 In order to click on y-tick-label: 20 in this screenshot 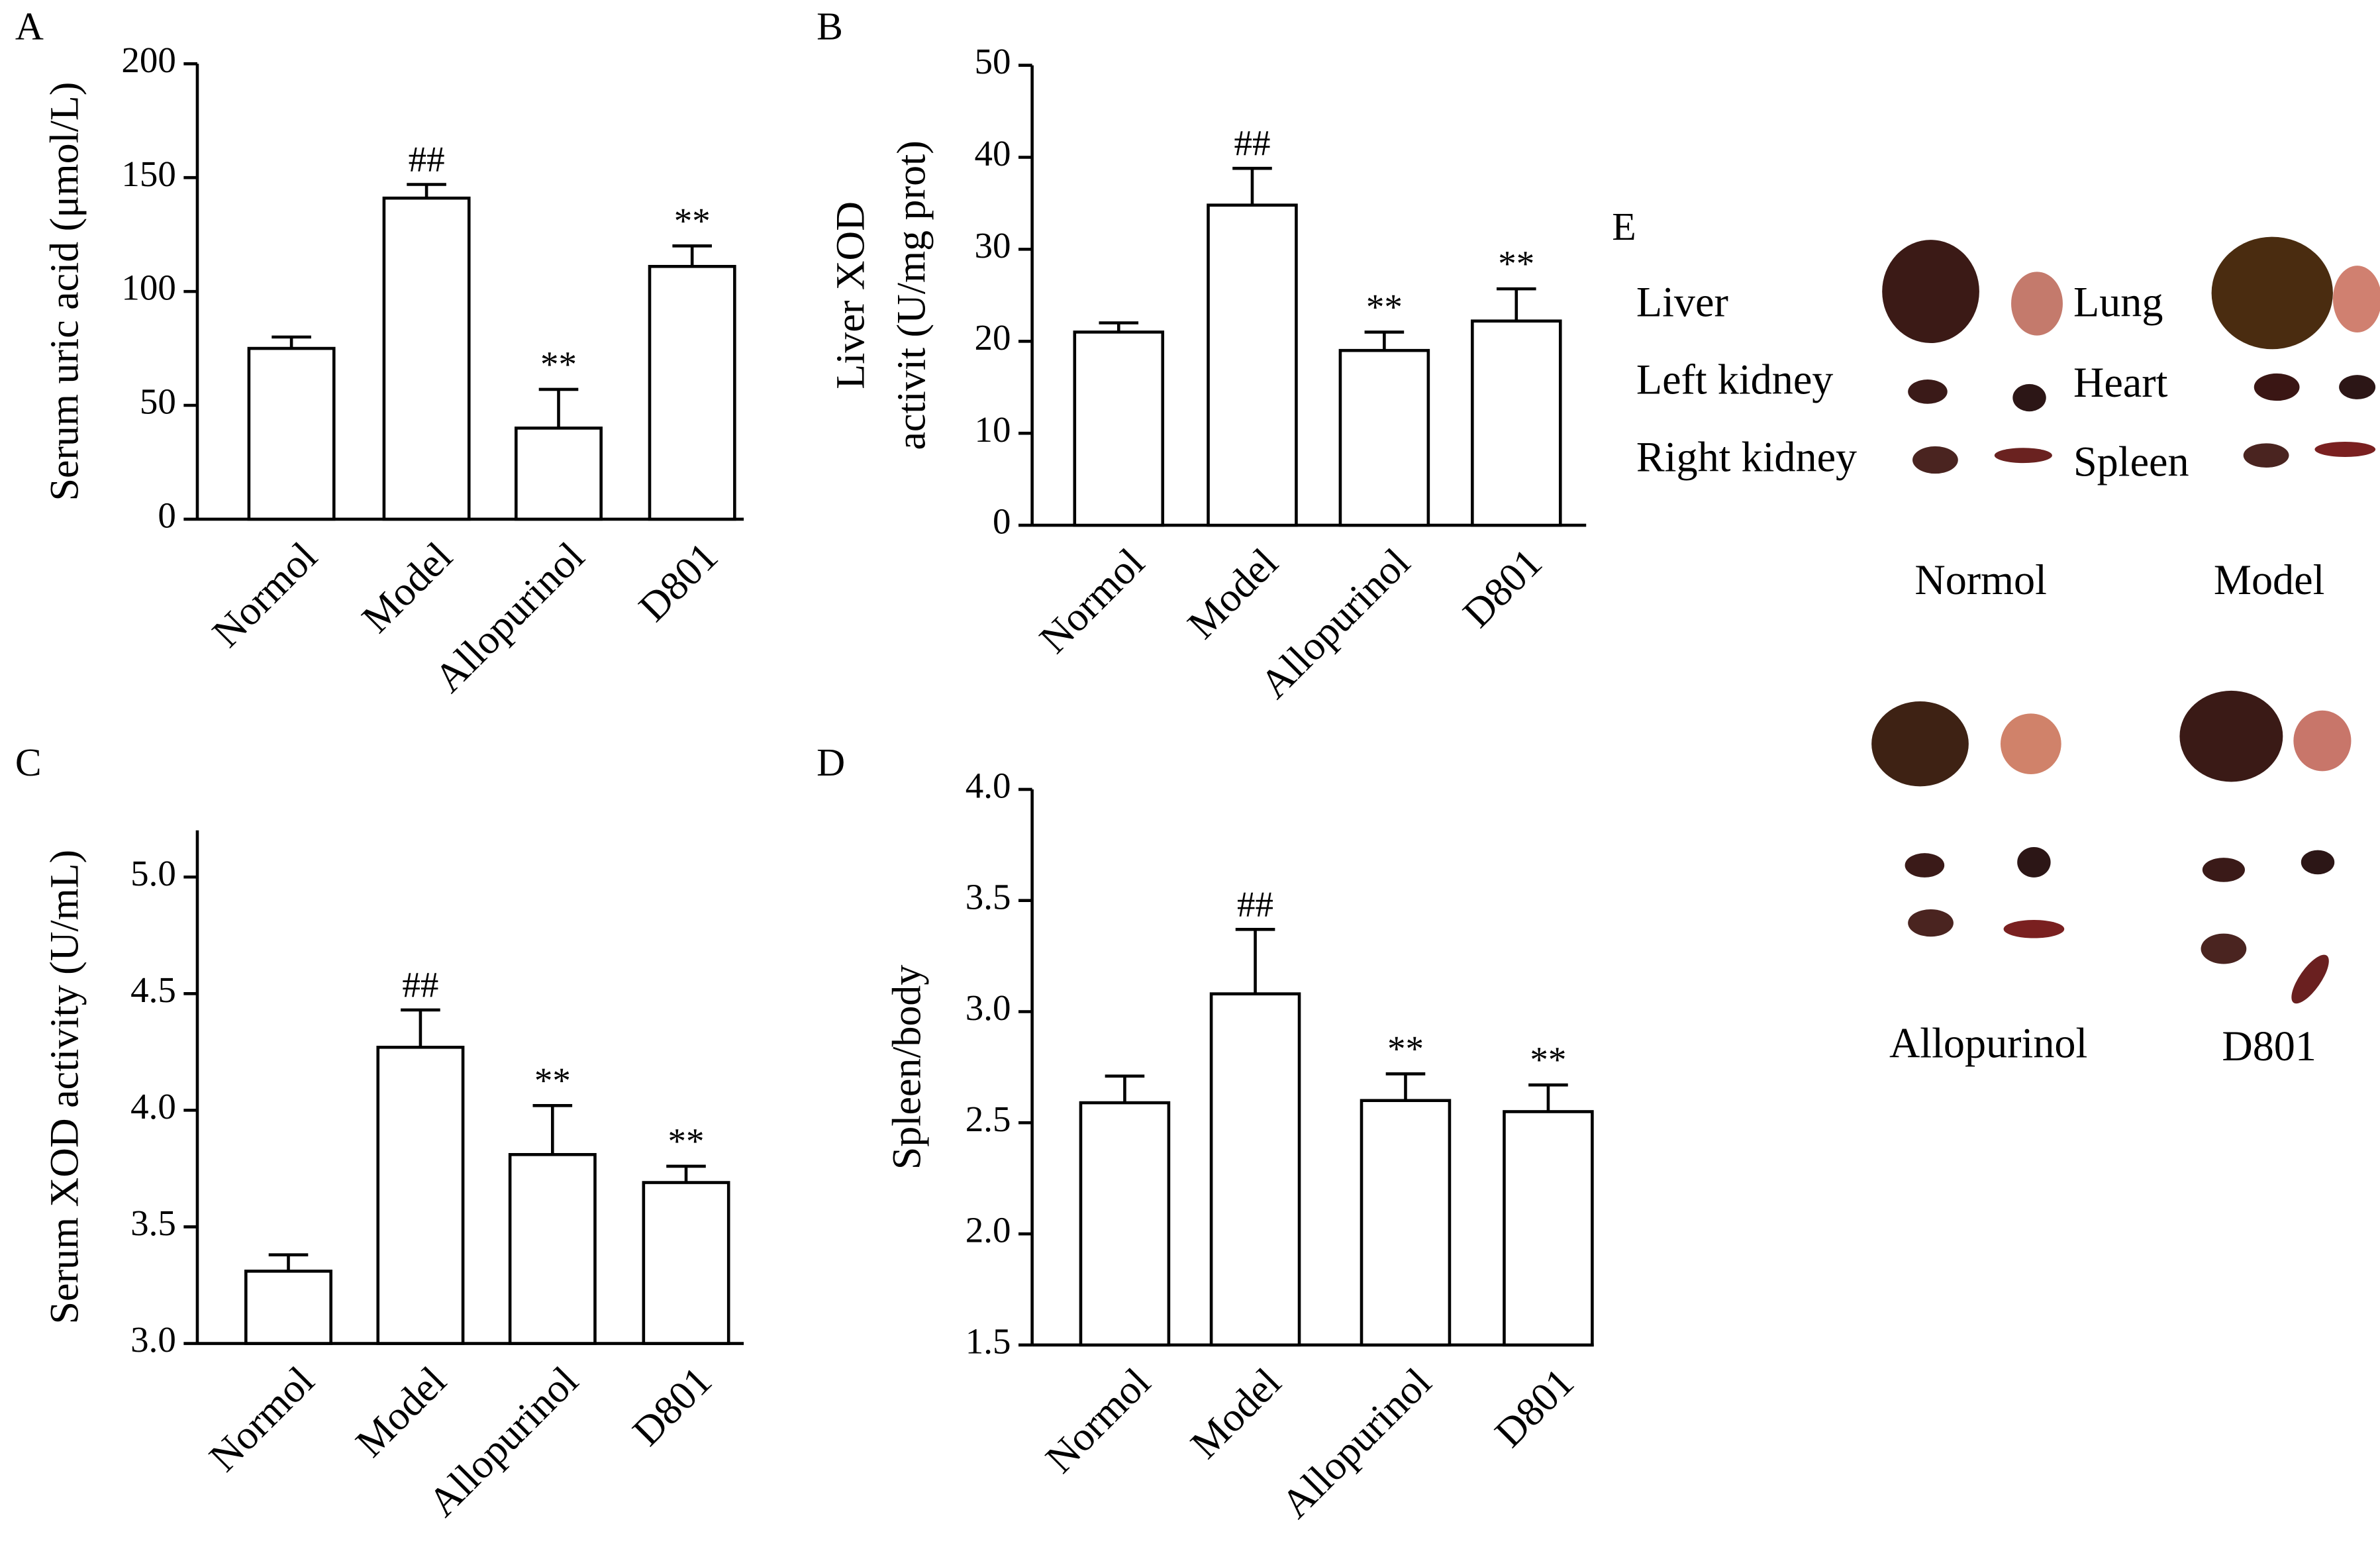, I will do `click(993, 337)`.